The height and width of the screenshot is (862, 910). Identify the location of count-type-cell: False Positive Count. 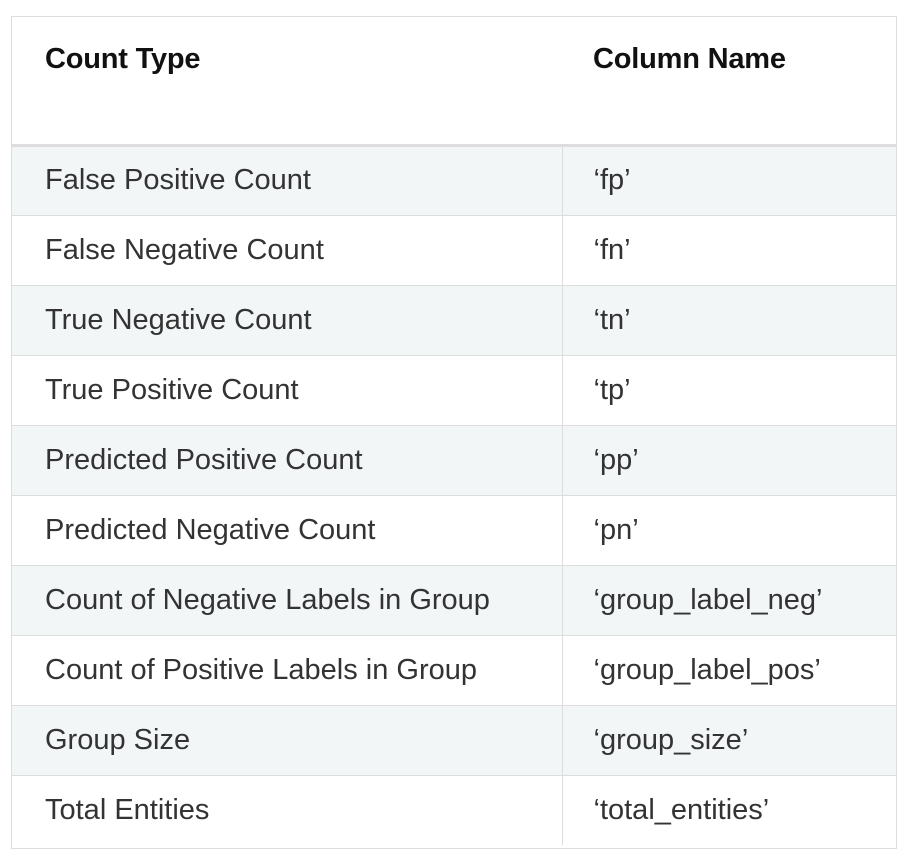
(287, 180).